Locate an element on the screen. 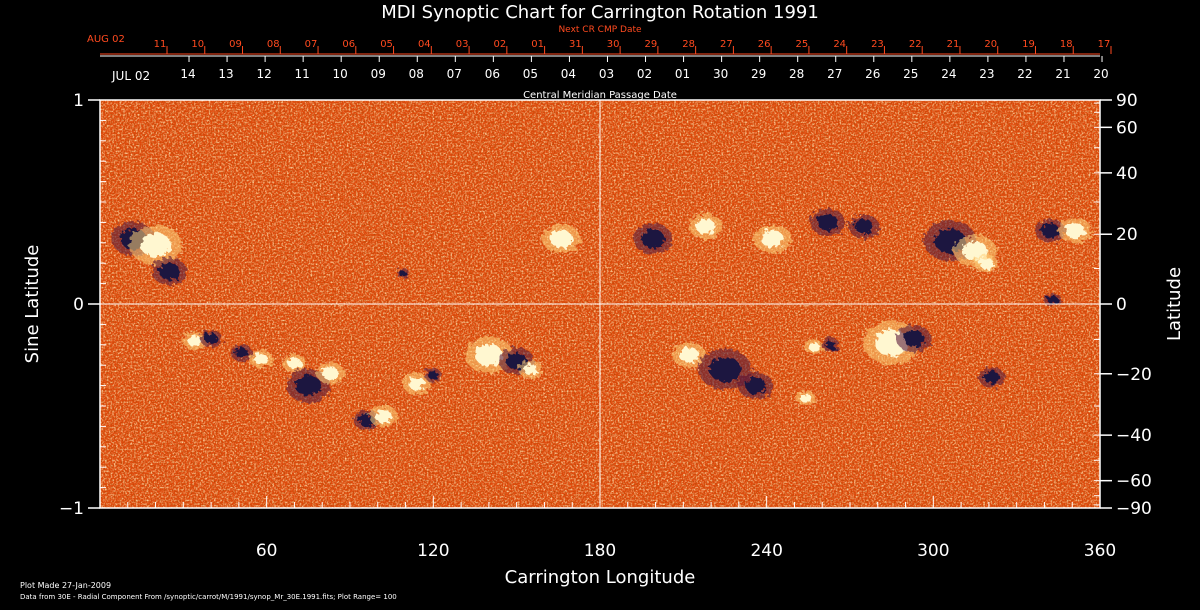 Image resolution: width=1200 pixels, height=610 pixels. next-cmp-day-label: 30 is located at coordinates (613, 44).